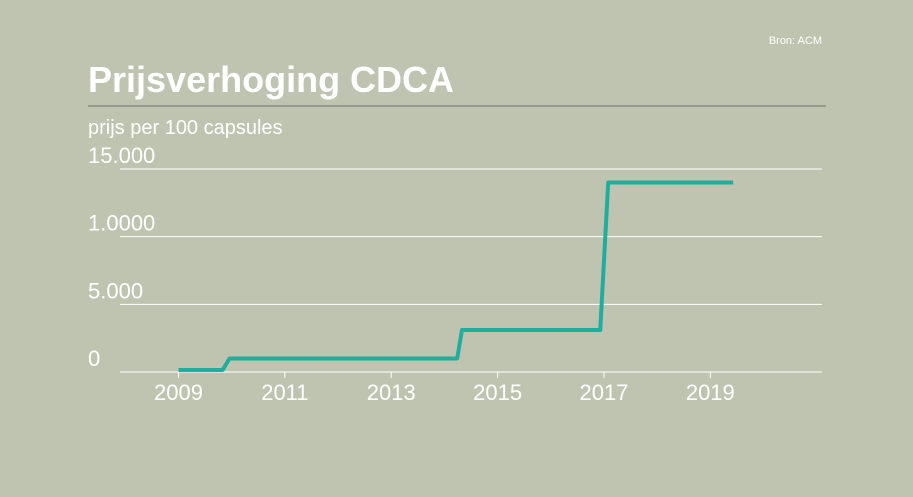 Image resolution: width=913 pixels, height=497 pixels. I want to click on y-tick-label: 5.000, so click(115, 290).